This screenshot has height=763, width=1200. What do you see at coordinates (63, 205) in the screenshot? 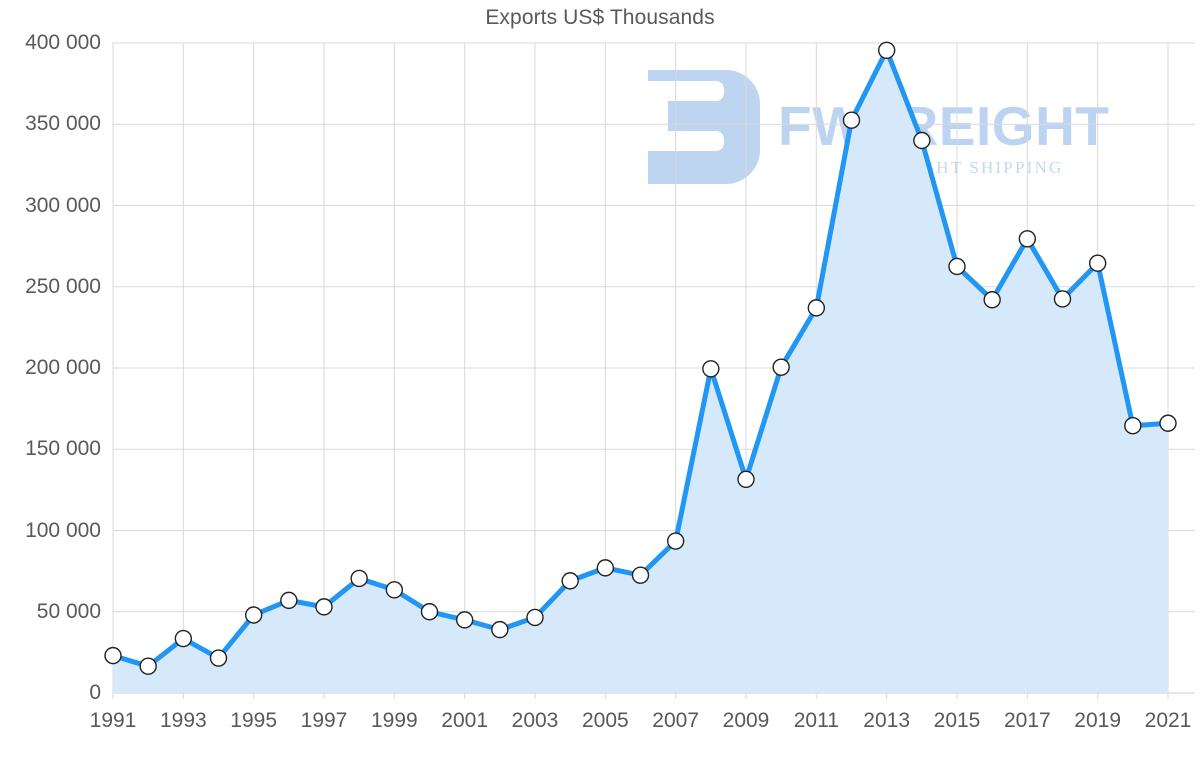
I see `y-axis-tick-label: 300 000` at bounding box center [63, 205].